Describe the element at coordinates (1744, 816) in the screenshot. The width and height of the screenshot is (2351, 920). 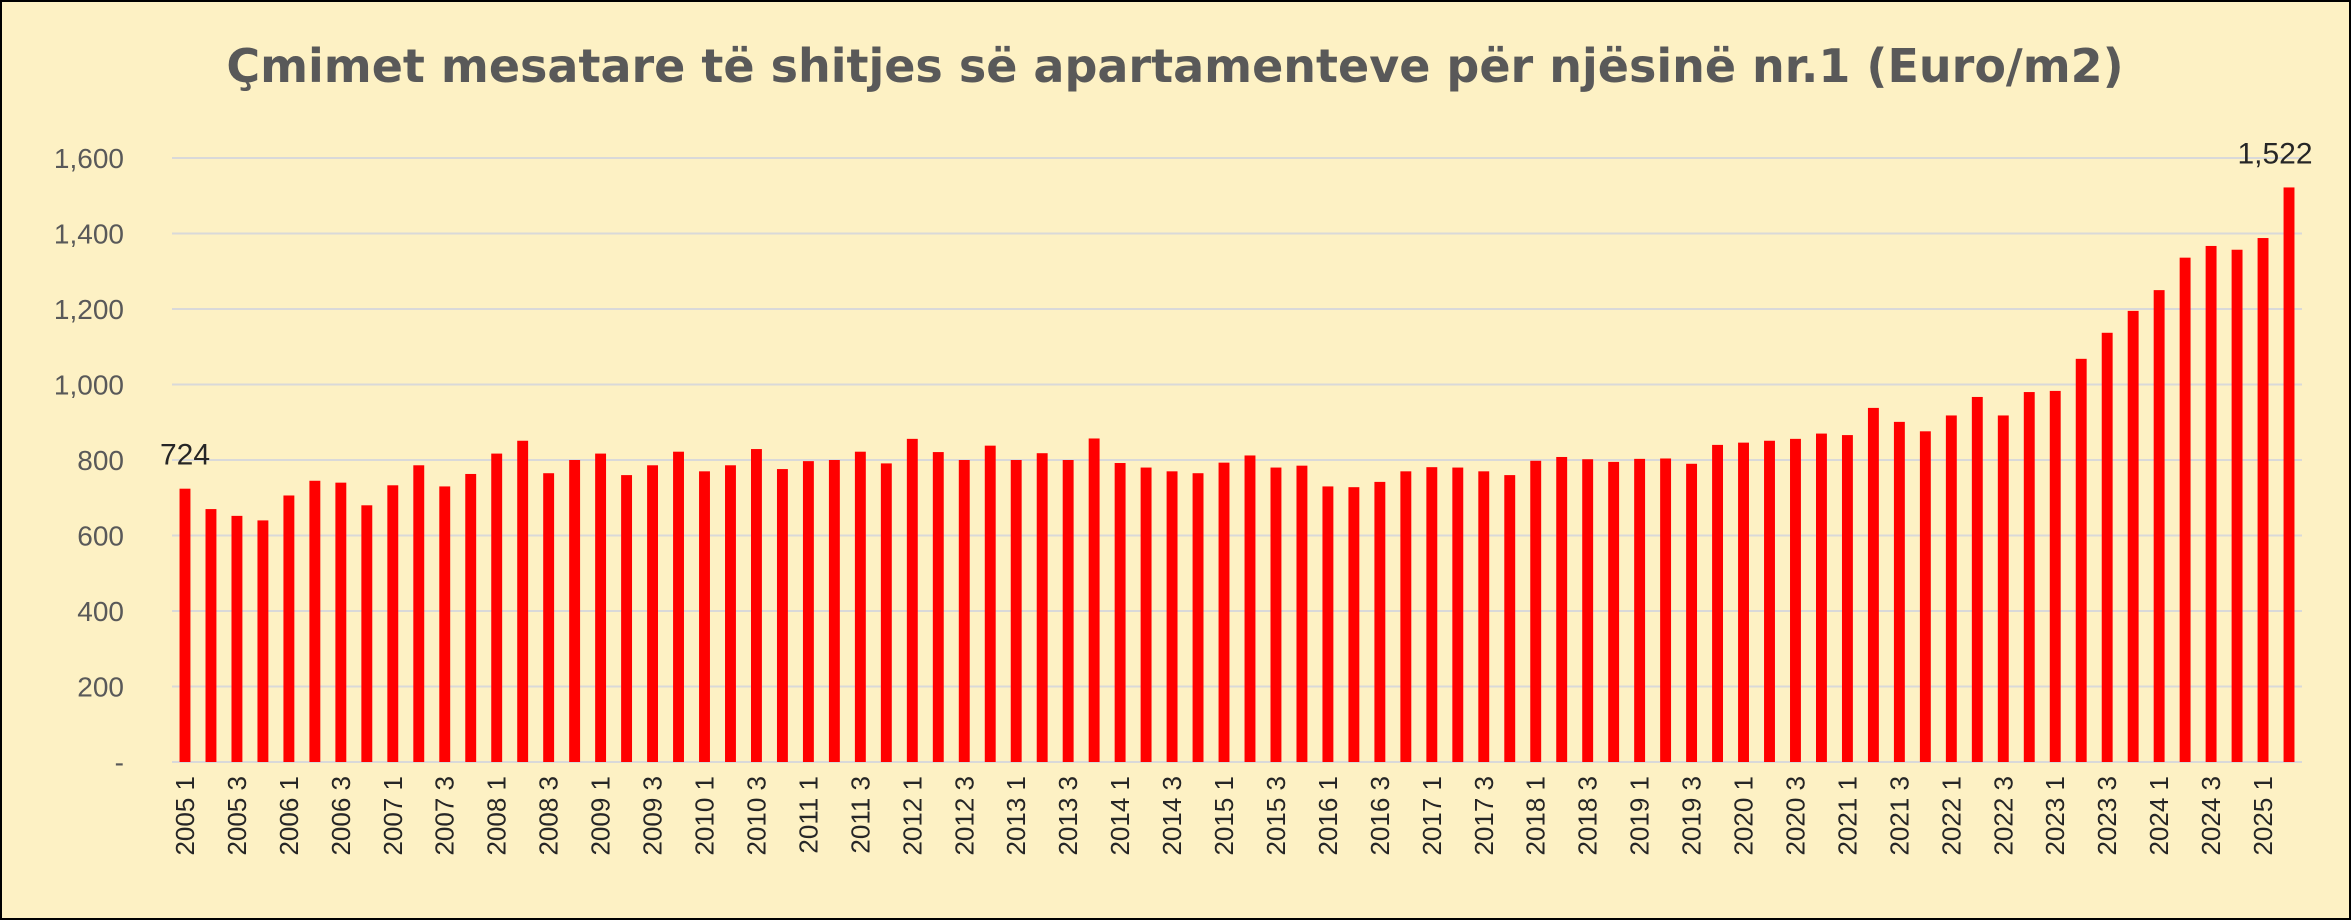
I see `x-tick-label: 2020 1` at that location.